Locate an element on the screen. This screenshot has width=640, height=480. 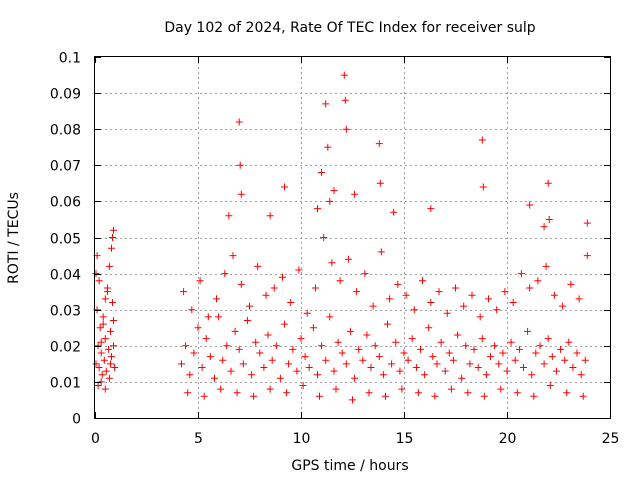
x-tick-label: 15 is located at coordinates (405, 439).